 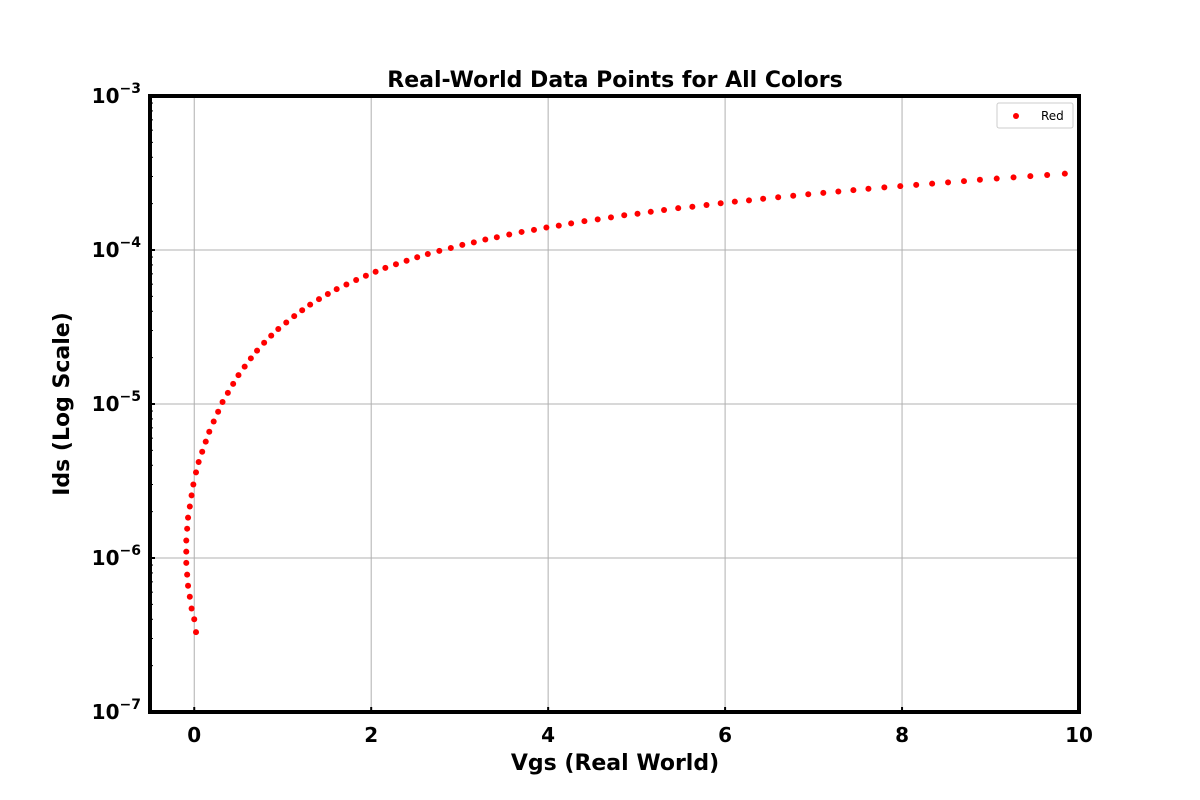 What do you see at coordinates (615, 763) in the screenshot?
I see `x-axis-label: Vgs (Real World)` at bounding box center [615, 763].